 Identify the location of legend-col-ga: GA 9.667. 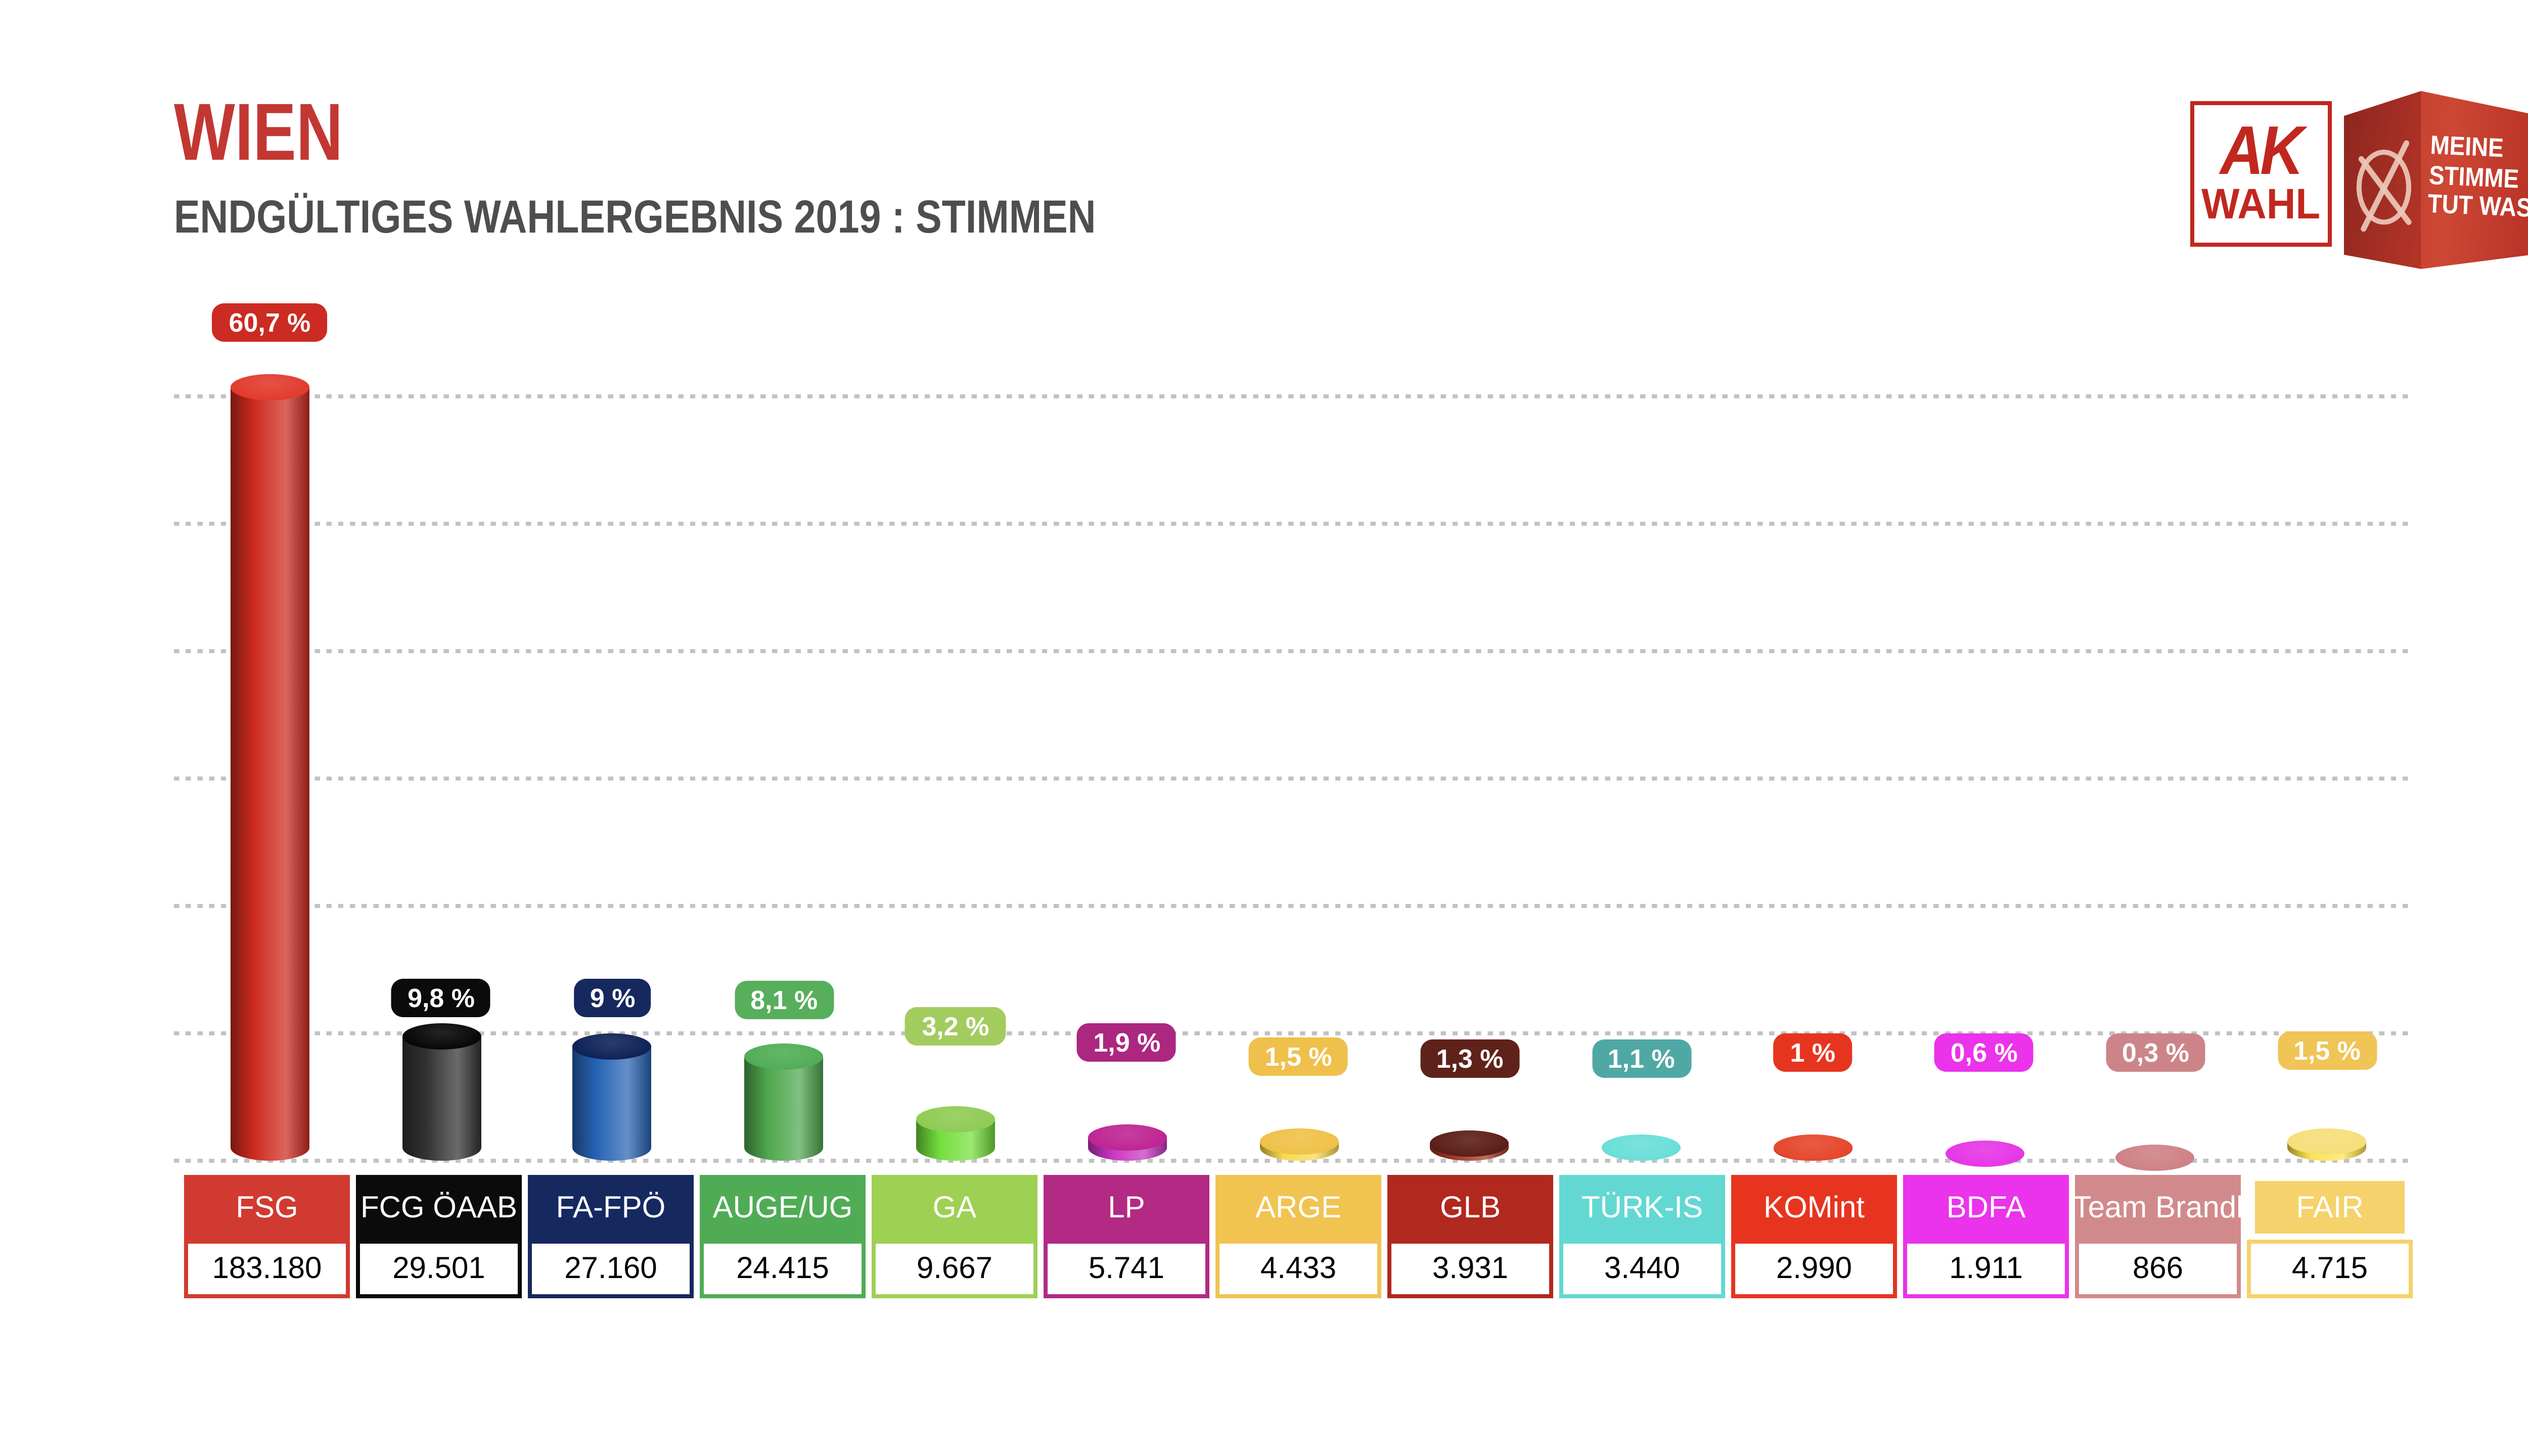
(955, 1236).